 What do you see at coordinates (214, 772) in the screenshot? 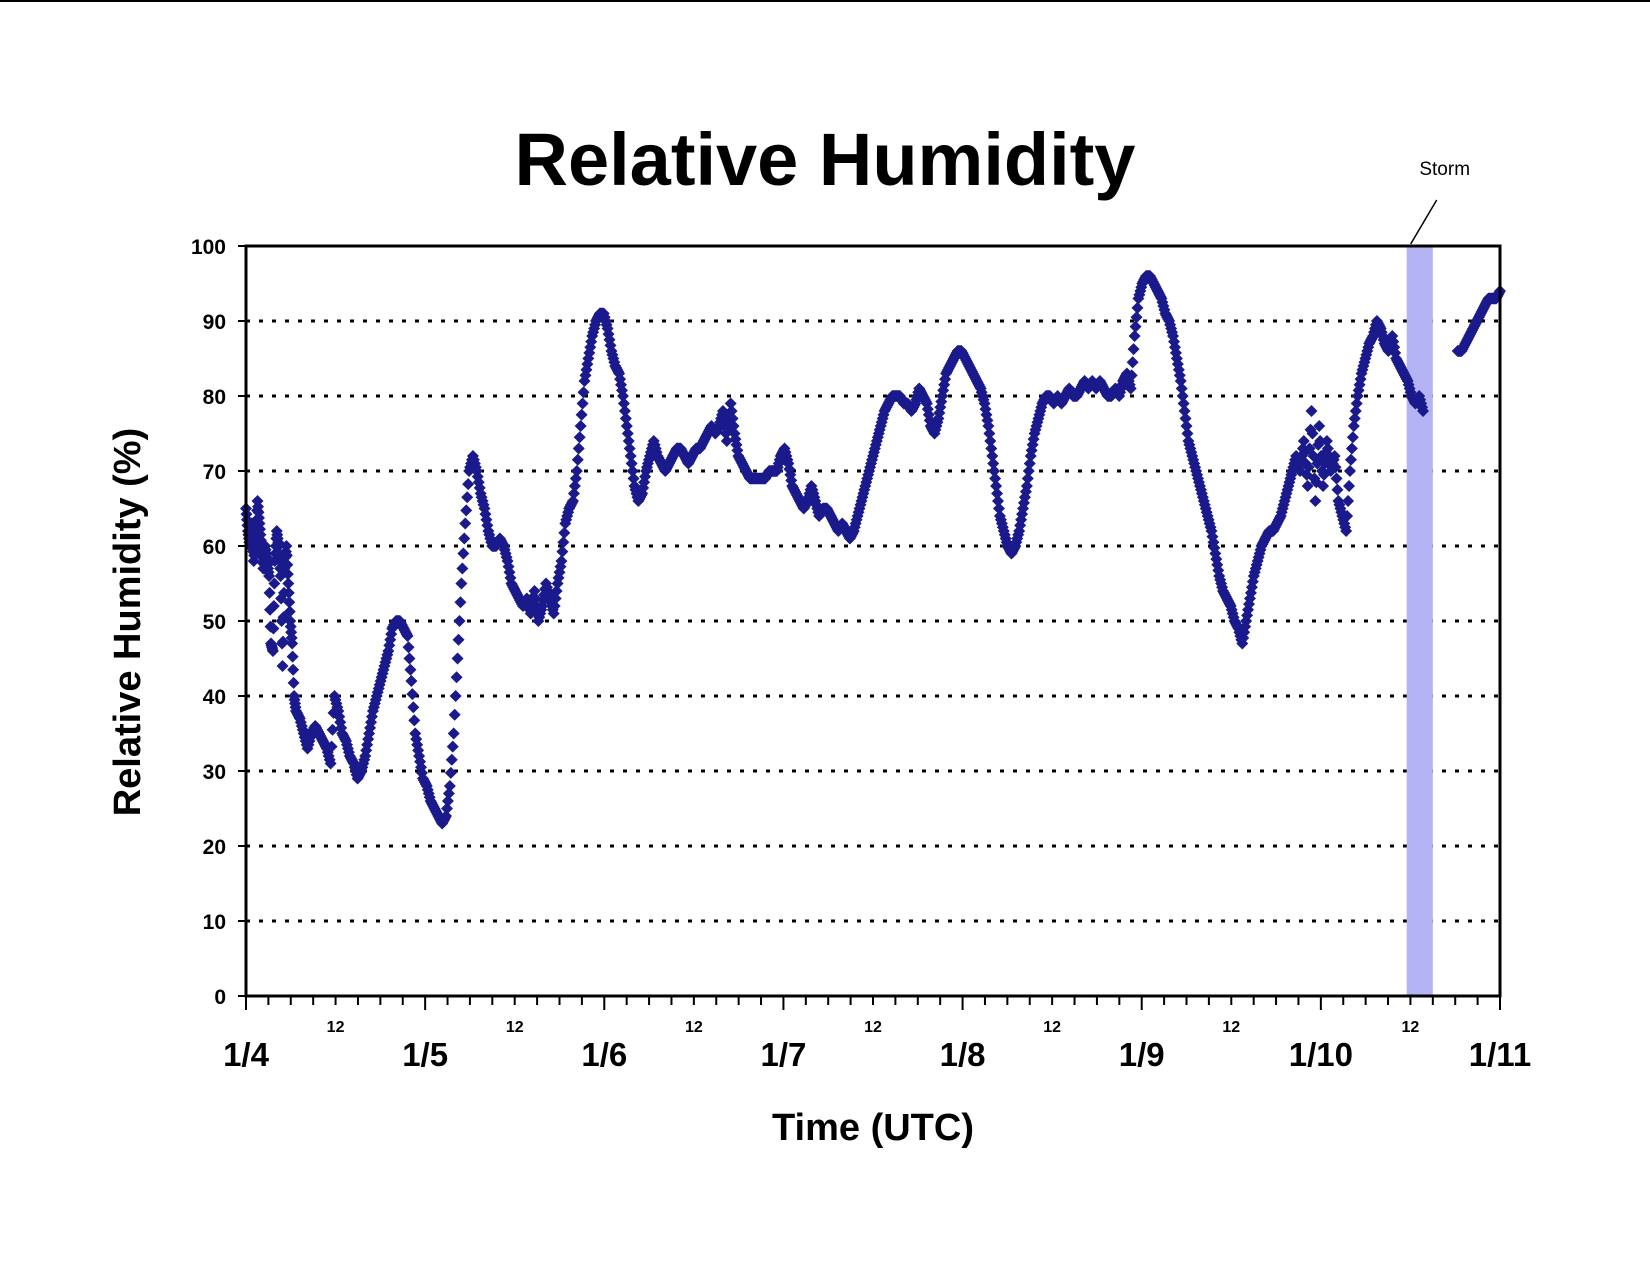
I see `y-tick-label-30: 30` at bounding box center [214, 772].